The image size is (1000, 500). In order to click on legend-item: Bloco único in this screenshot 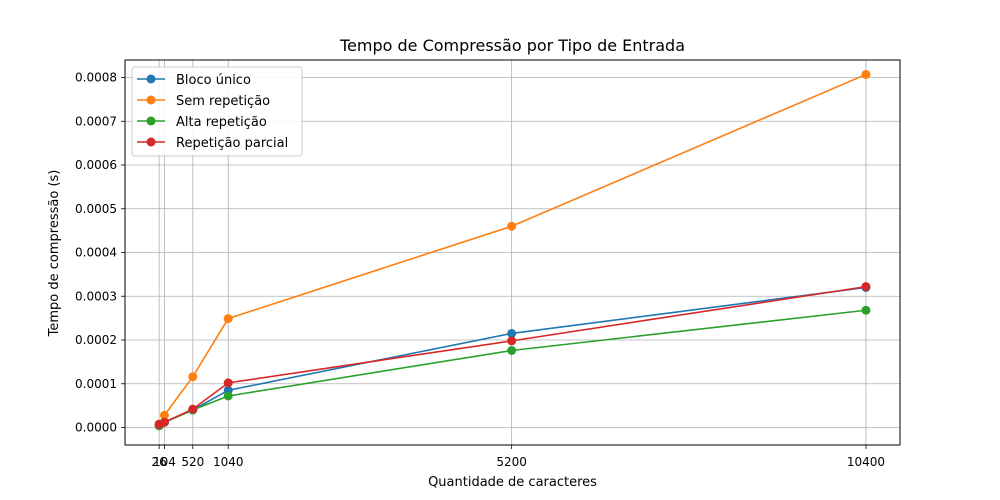, I will do `click(194, 80)`.